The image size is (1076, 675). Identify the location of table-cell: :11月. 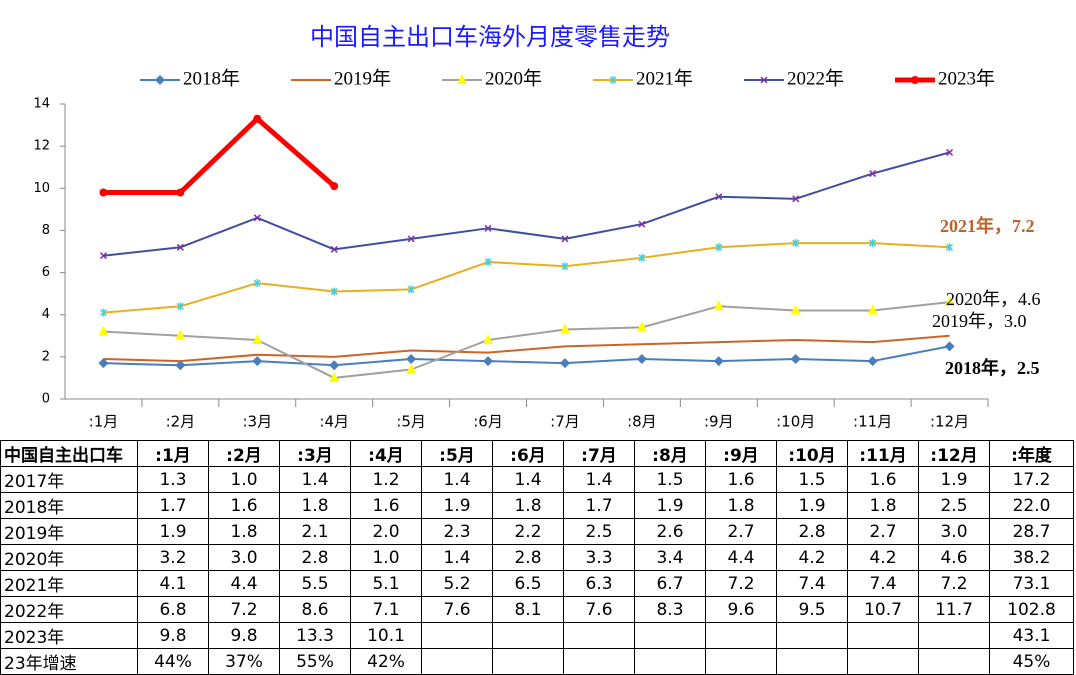
(883, 453).